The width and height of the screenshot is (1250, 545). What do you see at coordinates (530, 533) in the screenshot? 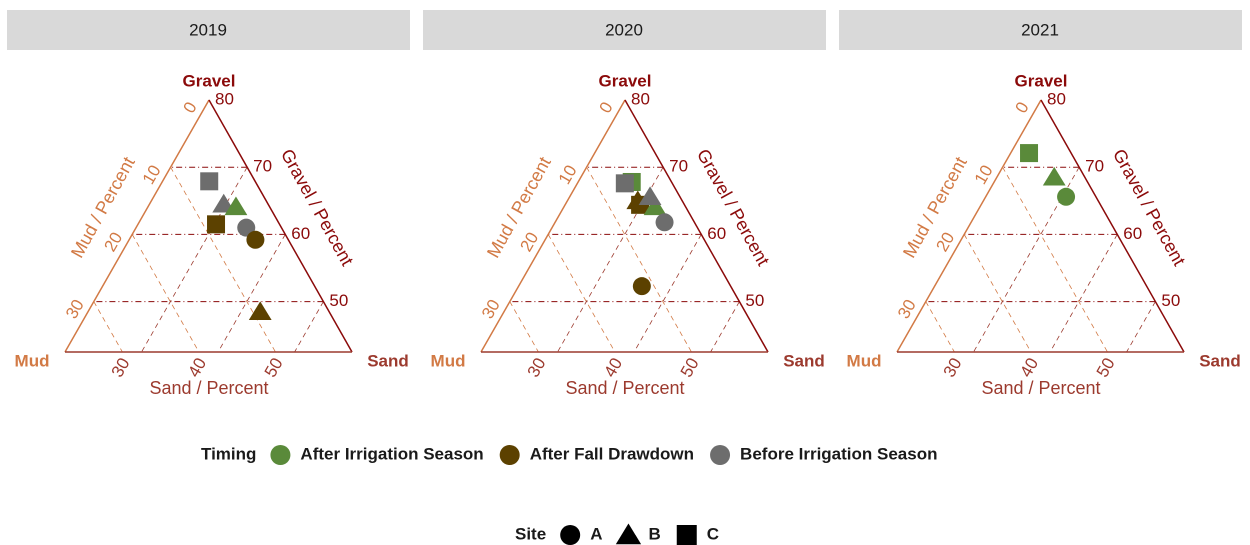
I see `legend-title: Site` at bounding box center [530, 533].